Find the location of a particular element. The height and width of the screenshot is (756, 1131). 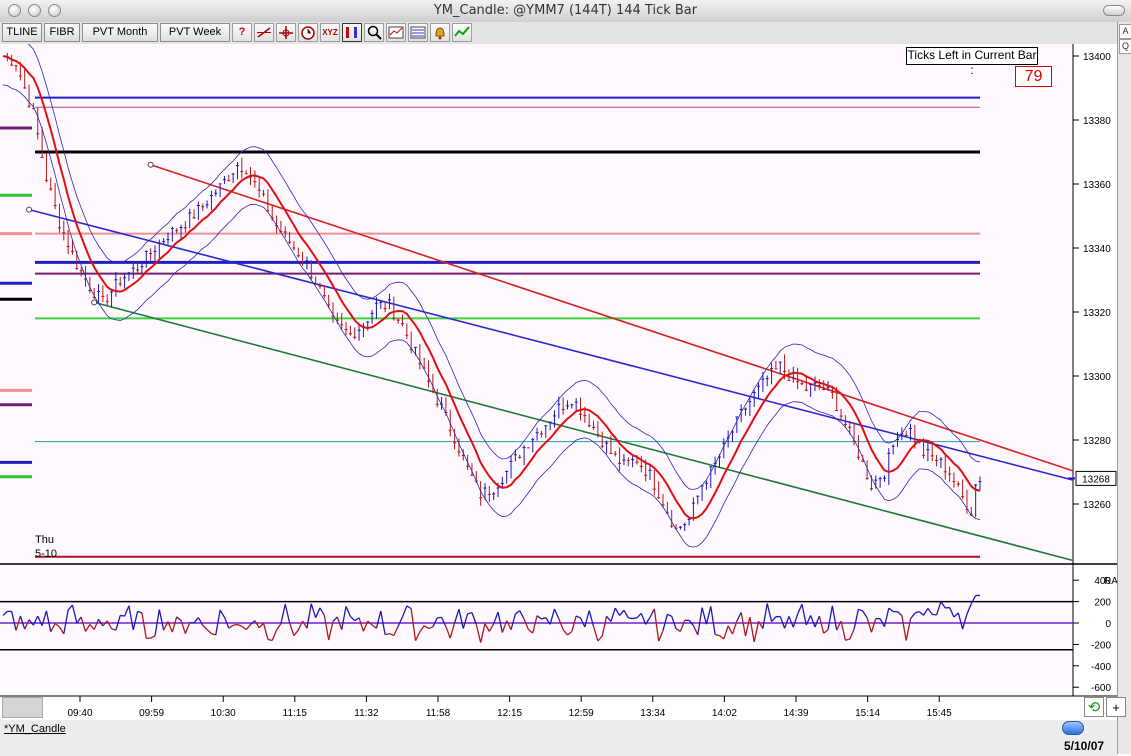

help-icon: ? is located at coordinates (242, 32).